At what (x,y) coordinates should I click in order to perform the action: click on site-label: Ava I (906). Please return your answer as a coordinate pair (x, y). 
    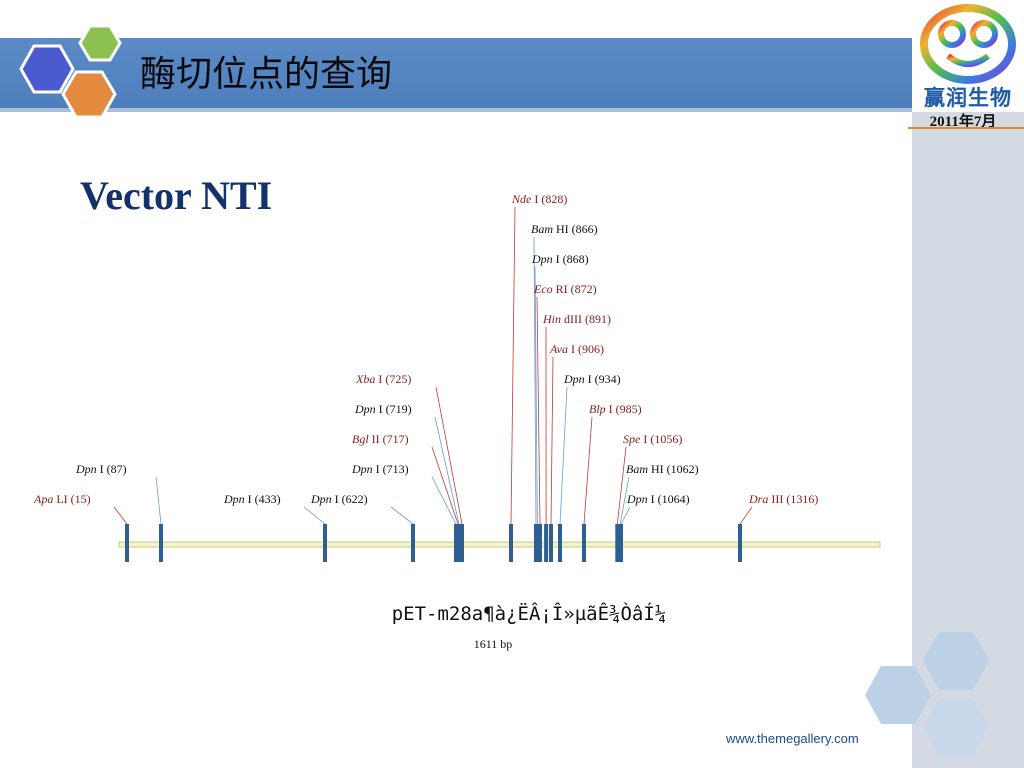
    Looking at the image, I should click on (576, 349).